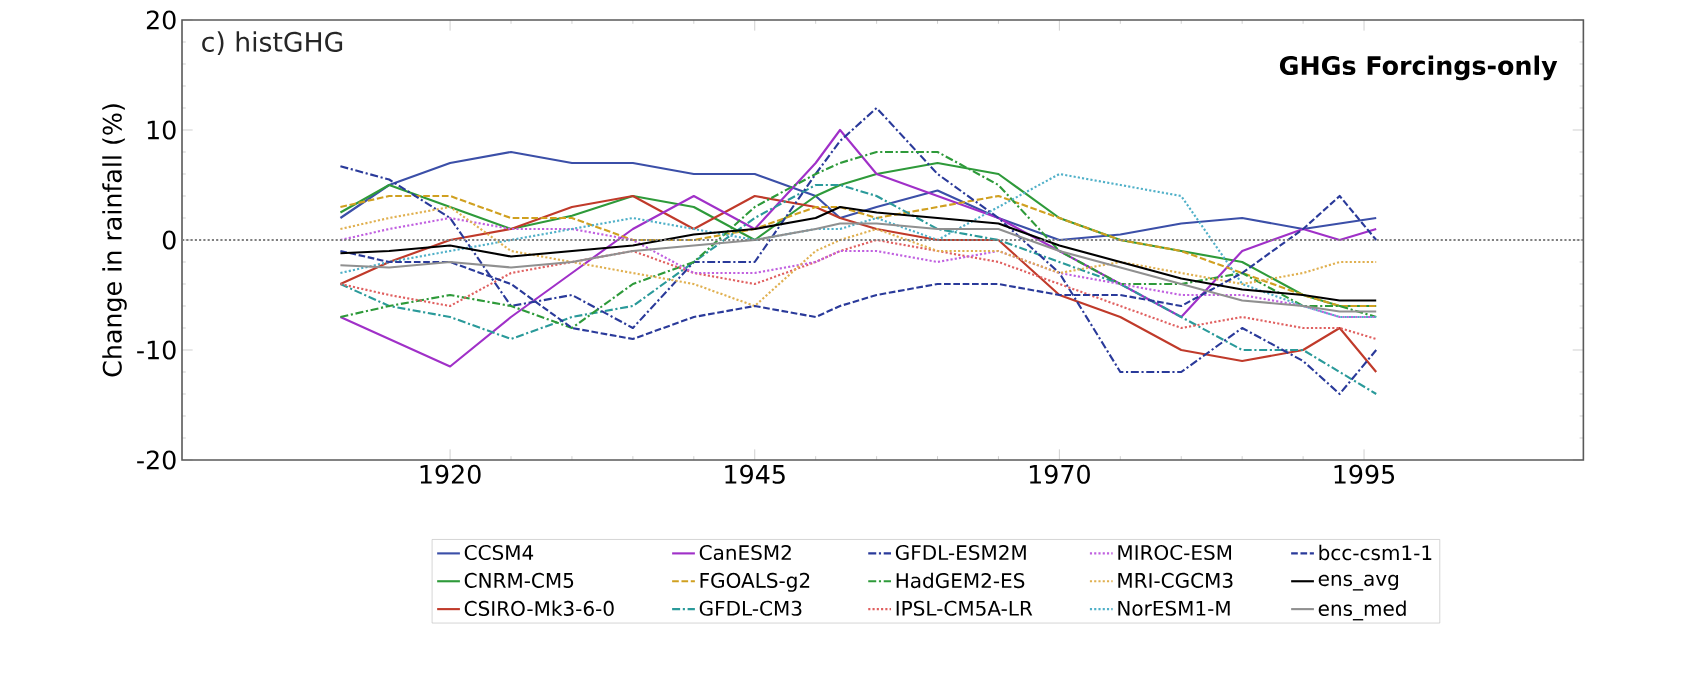 This screenshot has height=682, width=1706. Describe the element at coordinates (161, 130) in the screenshot. I see `y-tick-label: 10` at that location.